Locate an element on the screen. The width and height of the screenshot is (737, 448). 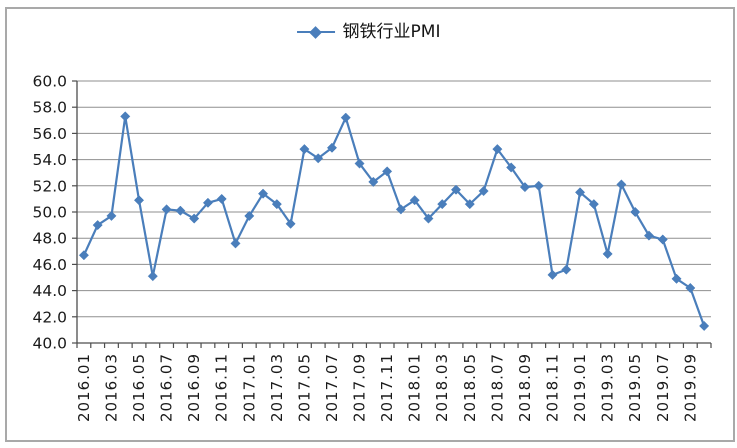
y-axis-label: 50.0 is located at coordinates (49, 213).